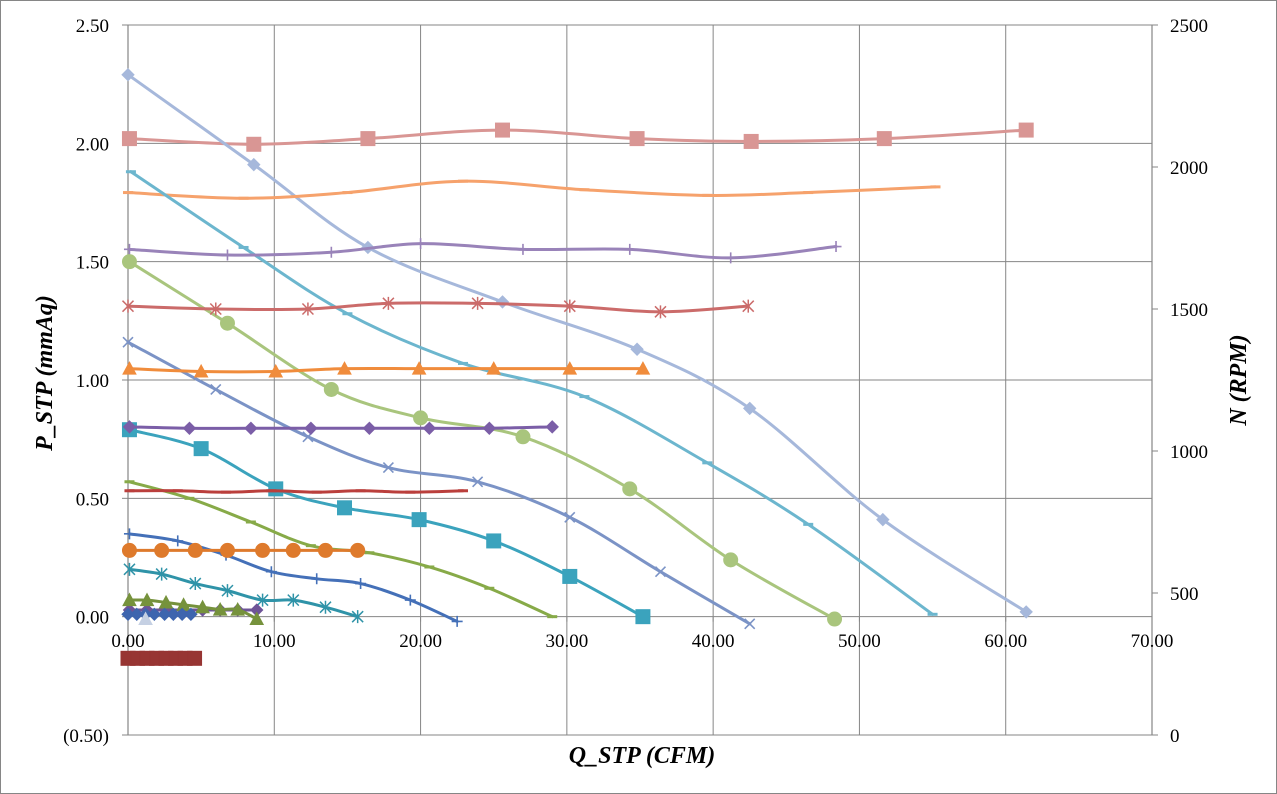  What do you see at coordinates (642, 756) in the screenshot?
I see `x-axis-title: Q_STP (CFM)` at bounding box center [642, 756].